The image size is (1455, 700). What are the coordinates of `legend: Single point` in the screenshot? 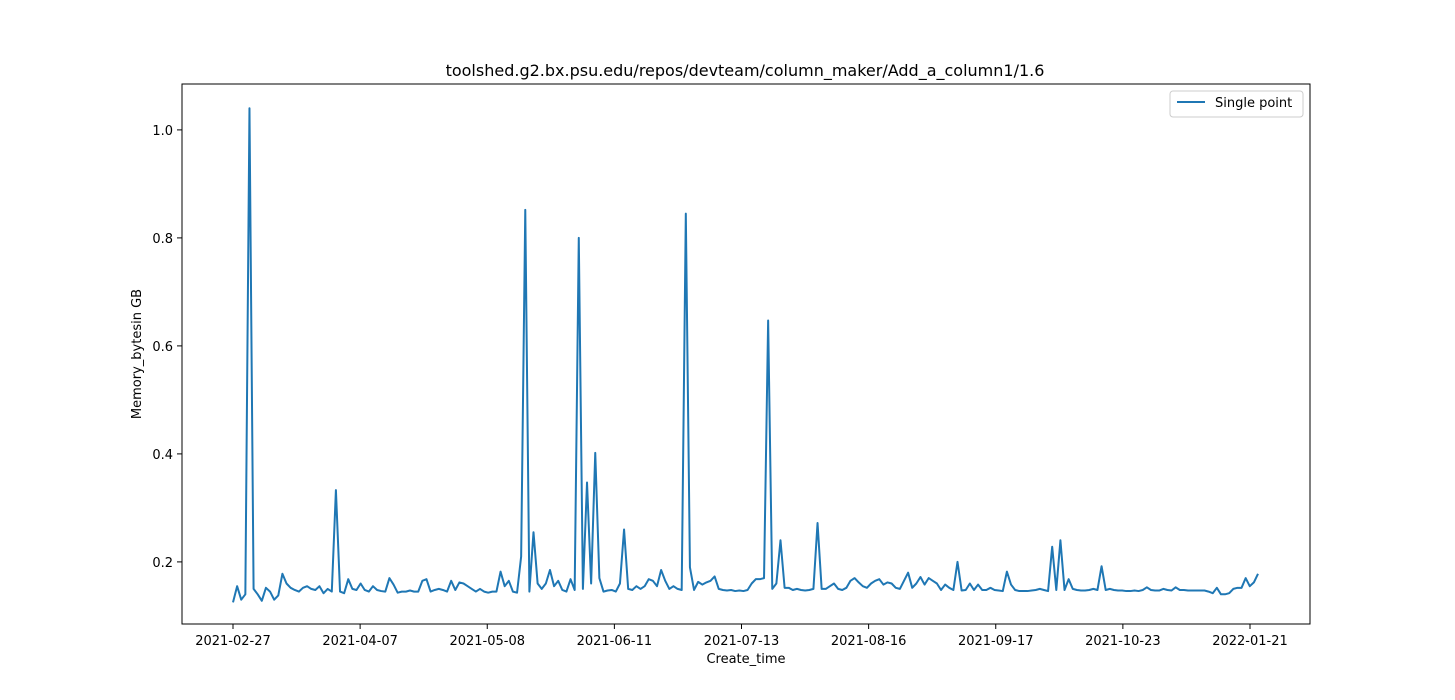 It's located at (1236, 104).